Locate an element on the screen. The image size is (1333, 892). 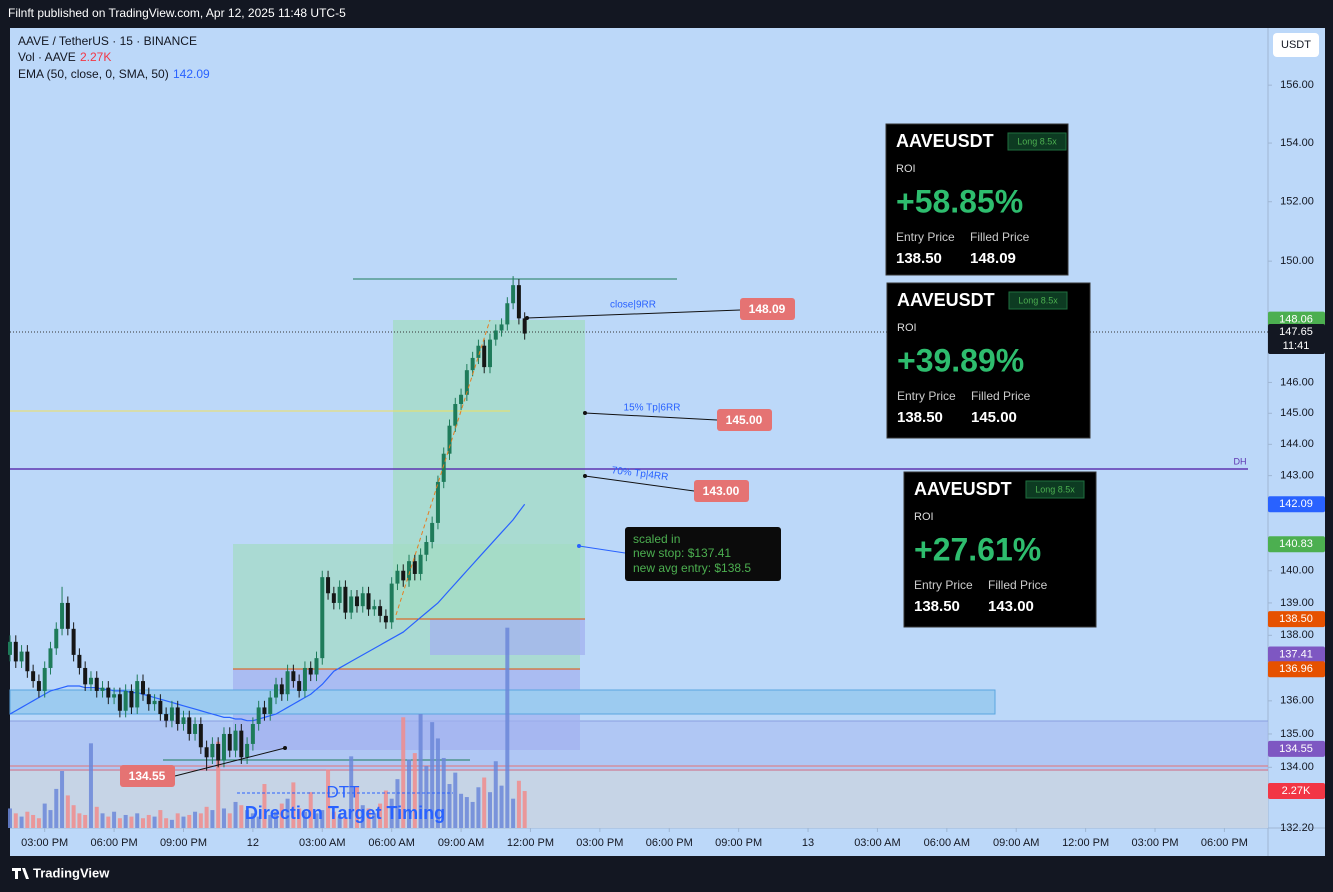
price-badge-label: 147.65 is located at coordinates (1296, 332).